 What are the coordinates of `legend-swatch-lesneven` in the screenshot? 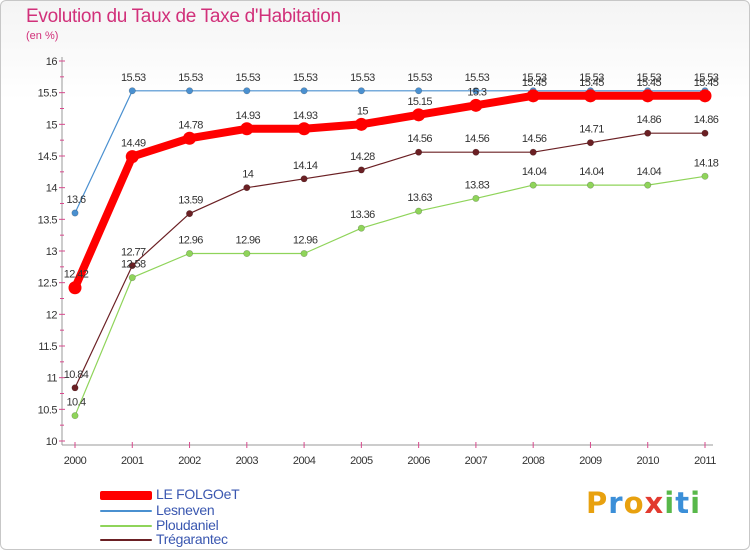 It's located at (126, 511).